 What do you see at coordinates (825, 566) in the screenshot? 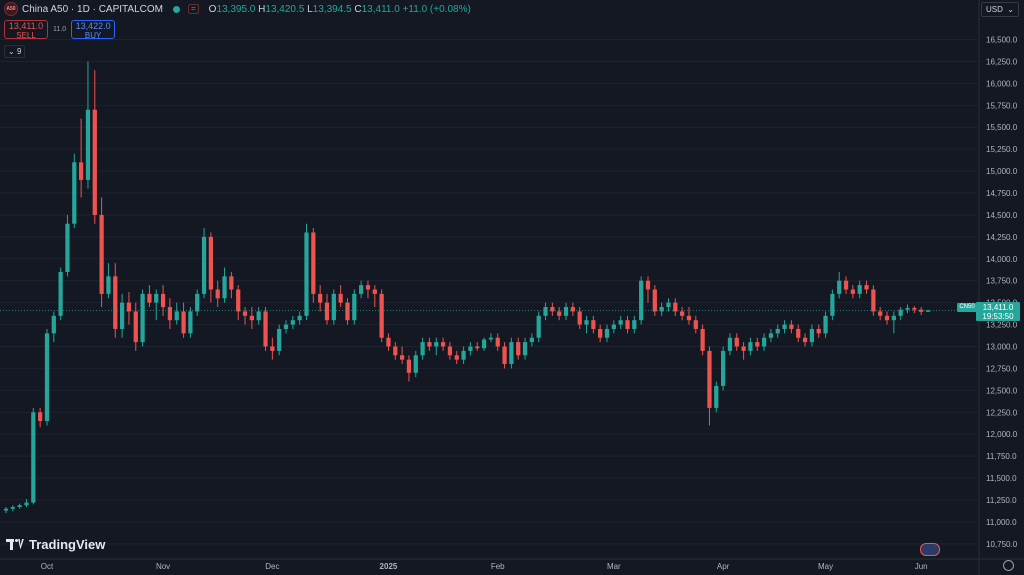
I see `x-tick-label: May` at bounding box center [825, 566].